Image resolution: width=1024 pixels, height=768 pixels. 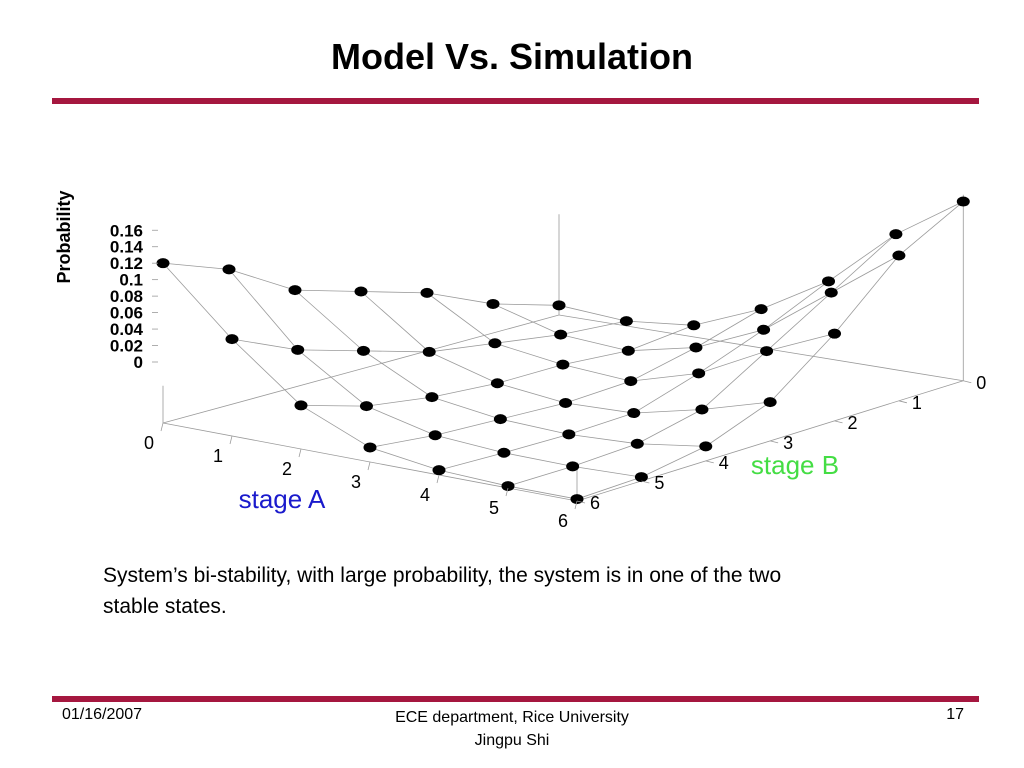 I want to click on z-tick-label: 0.04, so click(x=127, y=329).